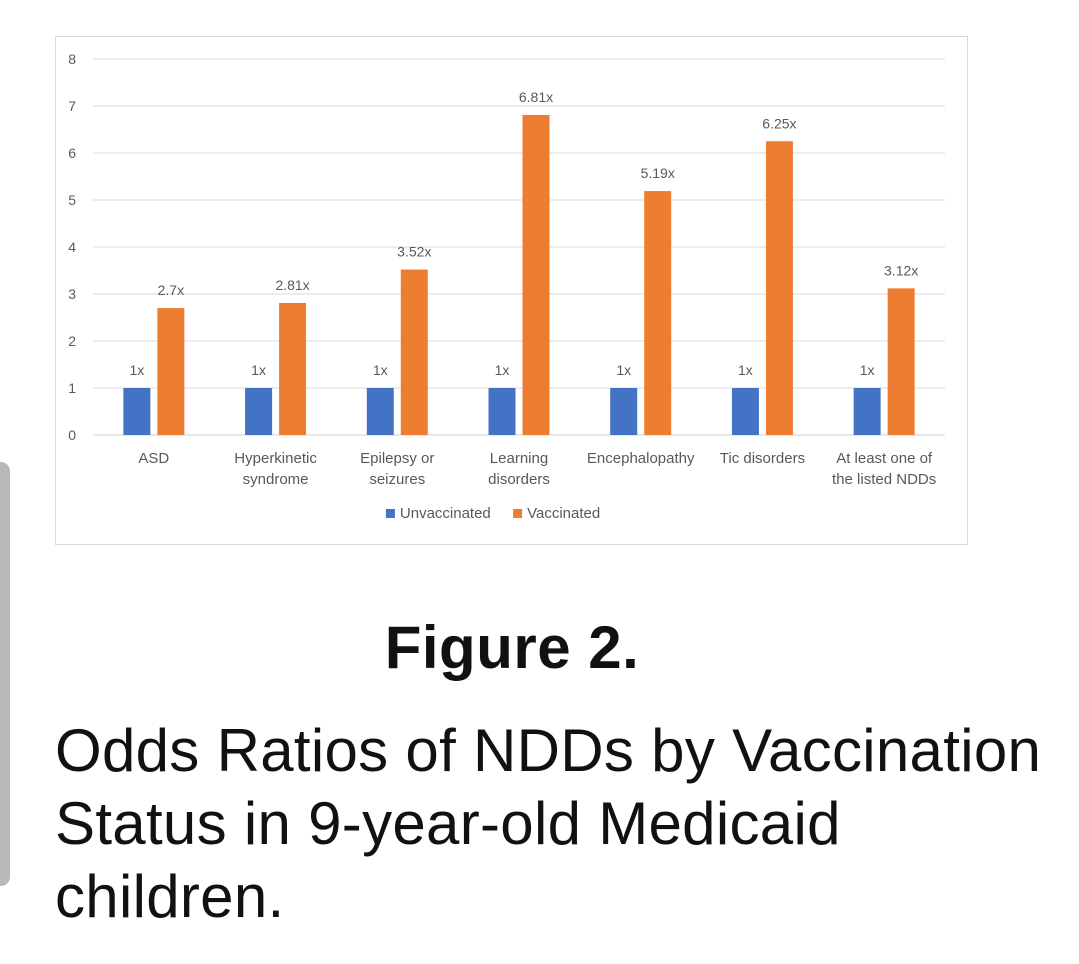  Describe the element at coordinates (276, 479) in the screenshot. I see `x-category-label: syndrome` at that location.